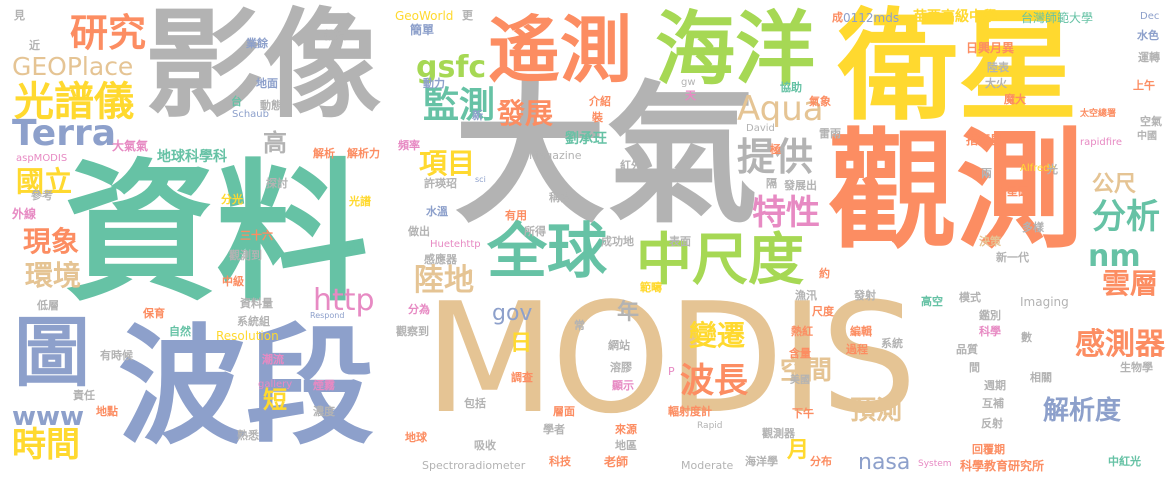 Image resolution: width=1175 pixels, height=482 pixels. Describe the element at coordinates (232, 199) in the screenshot. I see `word-split-light: 分光` at that location.